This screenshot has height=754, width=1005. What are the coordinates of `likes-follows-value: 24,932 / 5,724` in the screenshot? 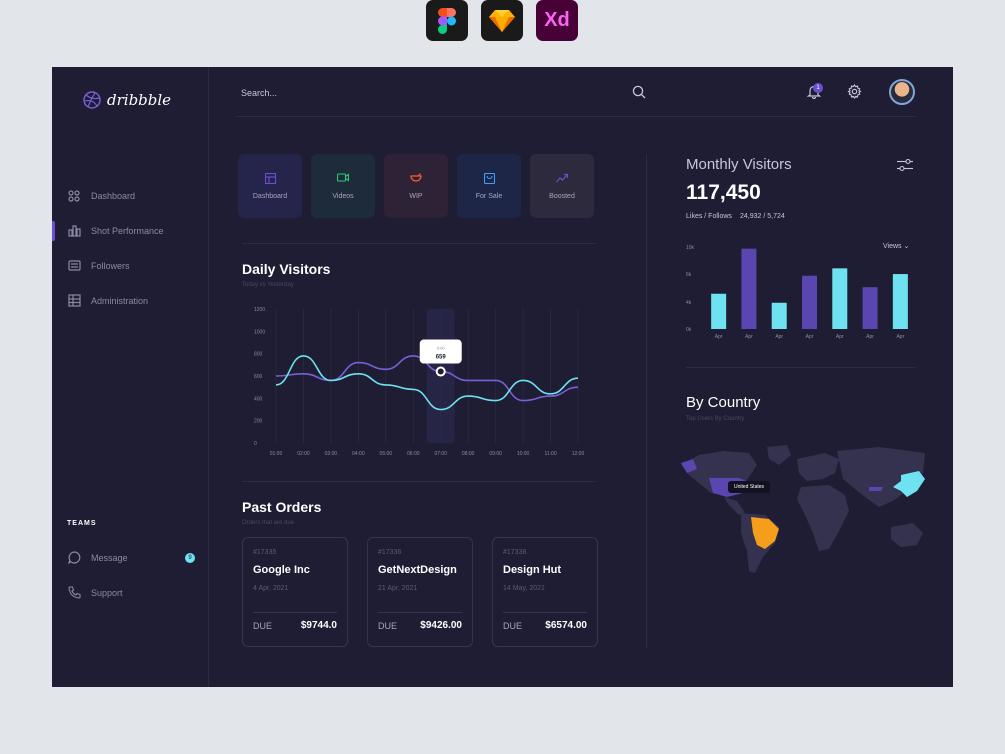 It's located at (762, 216).